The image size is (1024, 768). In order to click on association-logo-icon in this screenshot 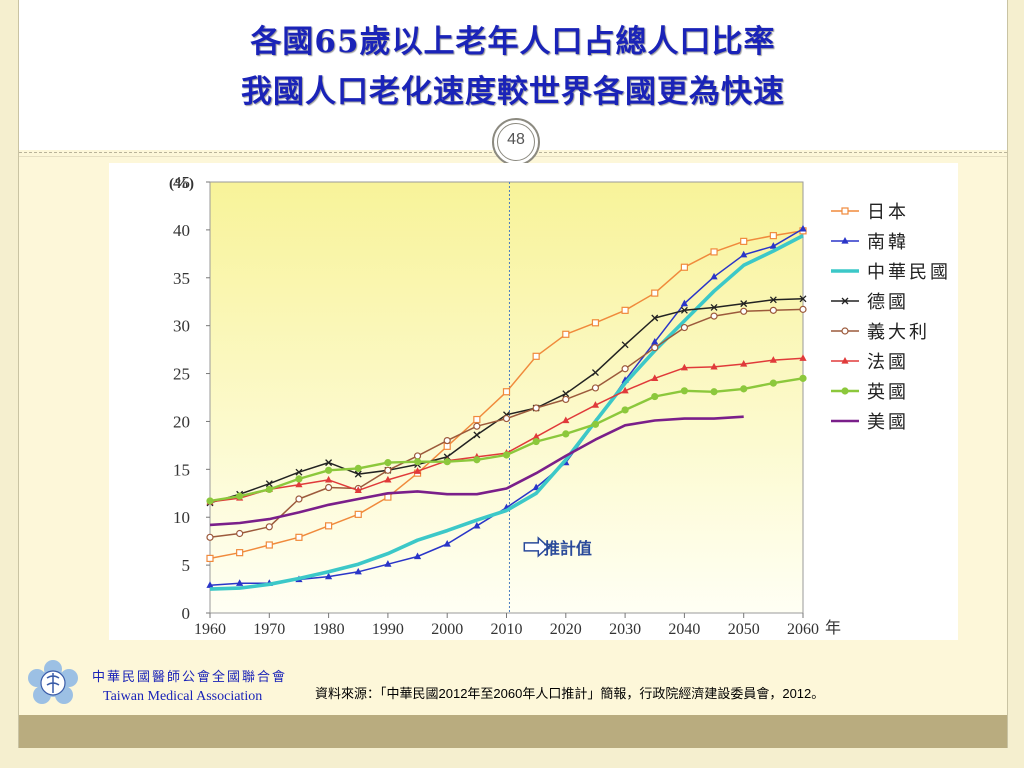, I will do `click(53, 682)`.